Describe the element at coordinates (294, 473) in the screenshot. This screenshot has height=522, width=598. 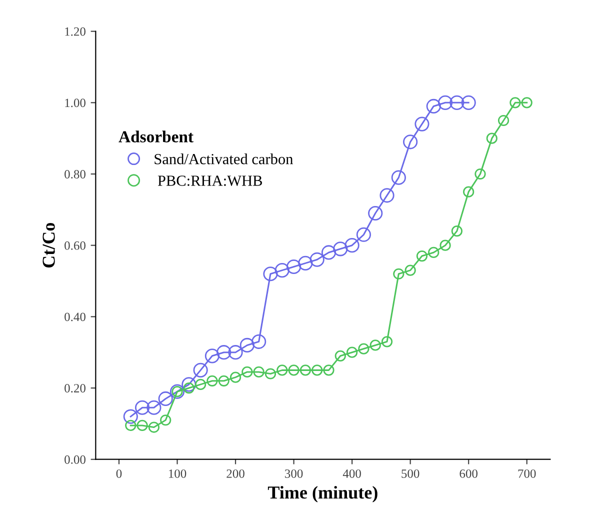
I see `x-tick-label: 300` at that location.